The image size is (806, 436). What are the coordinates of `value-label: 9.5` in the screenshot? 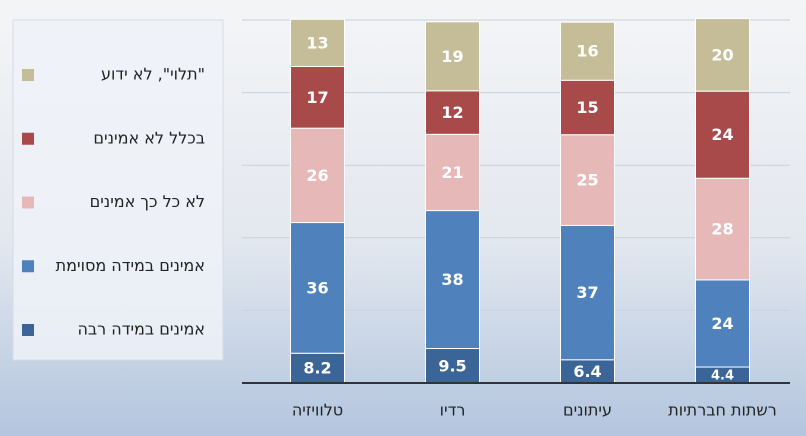 It's located at (452, 365).